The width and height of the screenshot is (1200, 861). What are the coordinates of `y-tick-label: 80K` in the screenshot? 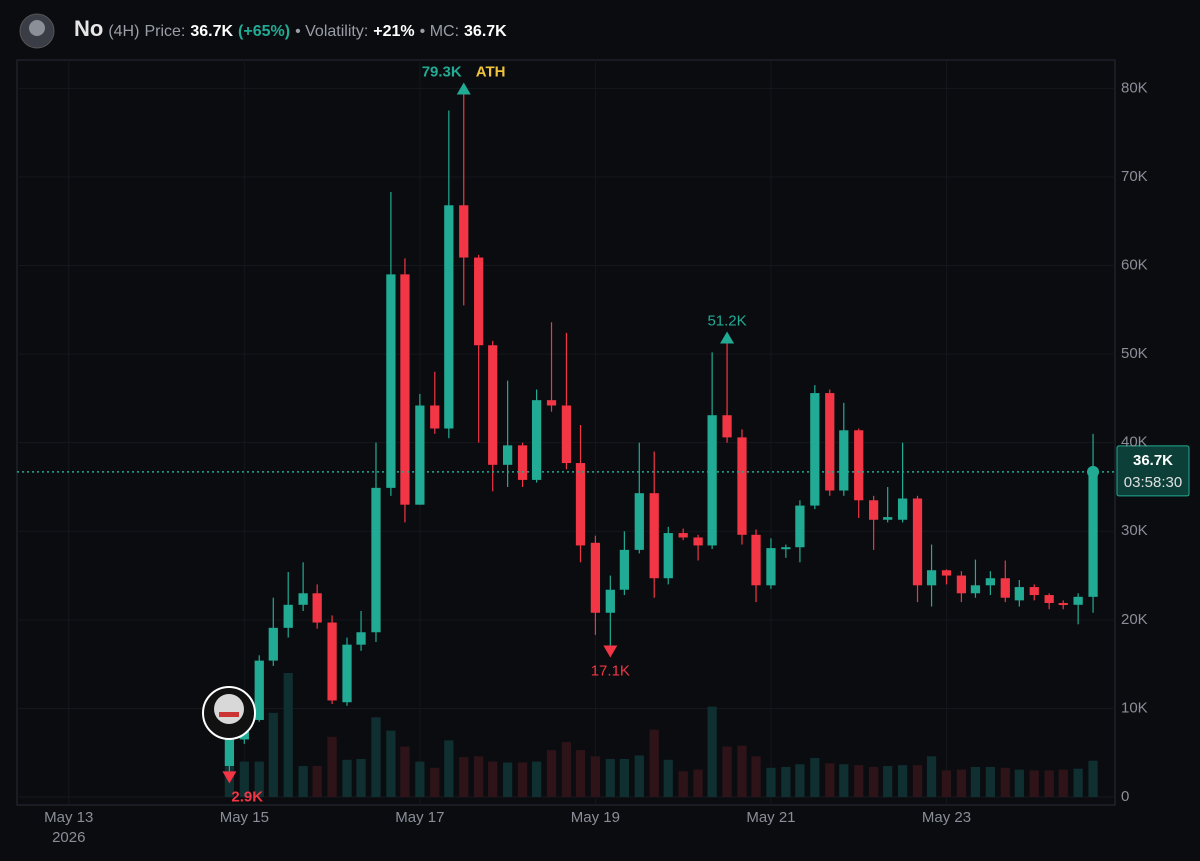 It's located at (1134, 87).